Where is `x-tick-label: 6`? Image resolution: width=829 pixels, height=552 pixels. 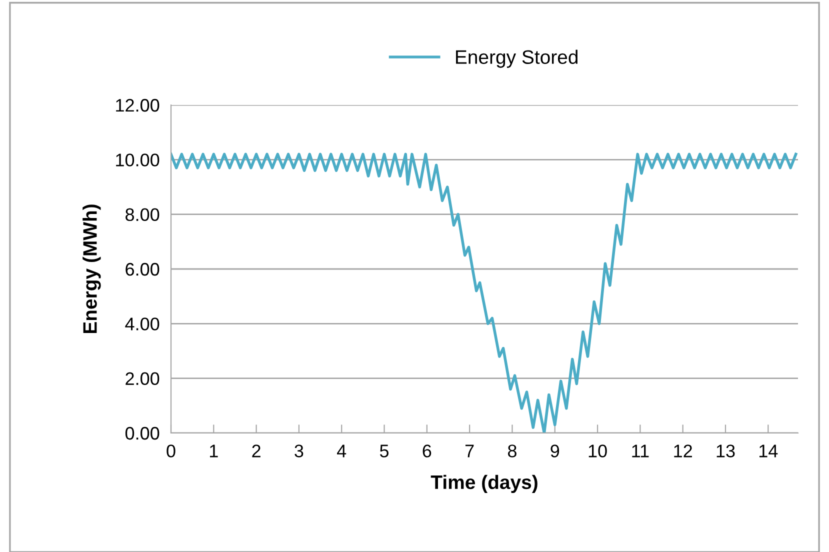
x-tick-label: 6 is located at coordinates (427, 451).